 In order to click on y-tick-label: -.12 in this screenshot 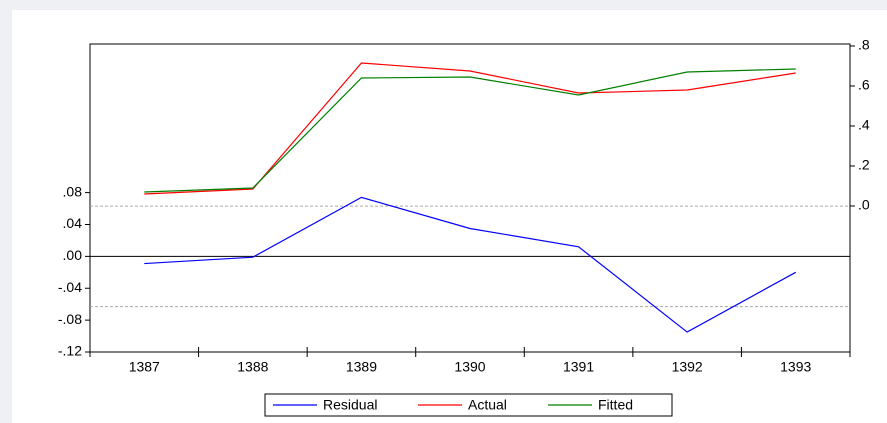, I will do `click(70, 351)`.